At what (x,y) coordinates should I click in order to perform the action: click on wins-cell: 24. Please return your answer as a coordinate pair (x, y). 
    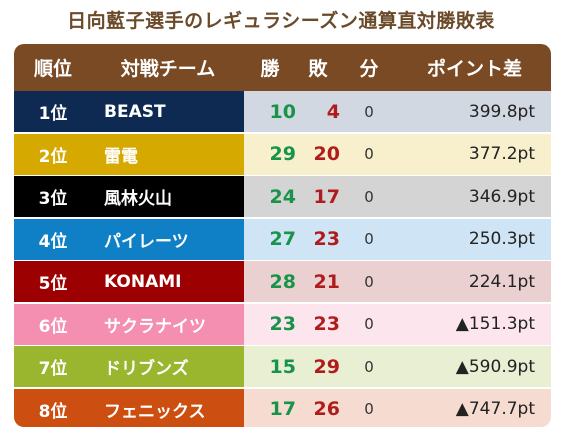
    Looking at the image, I should click on (282, 196).